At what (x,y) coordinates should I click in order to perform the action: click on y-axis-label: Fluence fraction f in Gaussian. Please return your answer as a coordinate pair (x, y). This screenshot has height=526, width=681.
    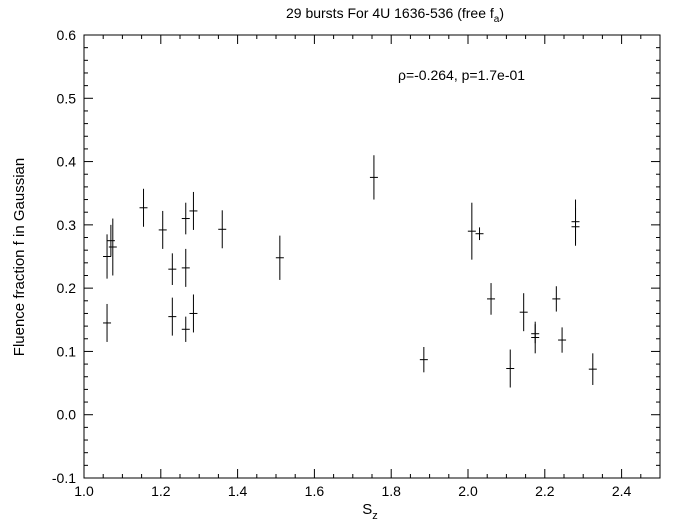
    Looking at the image, I should click on (19, 257).